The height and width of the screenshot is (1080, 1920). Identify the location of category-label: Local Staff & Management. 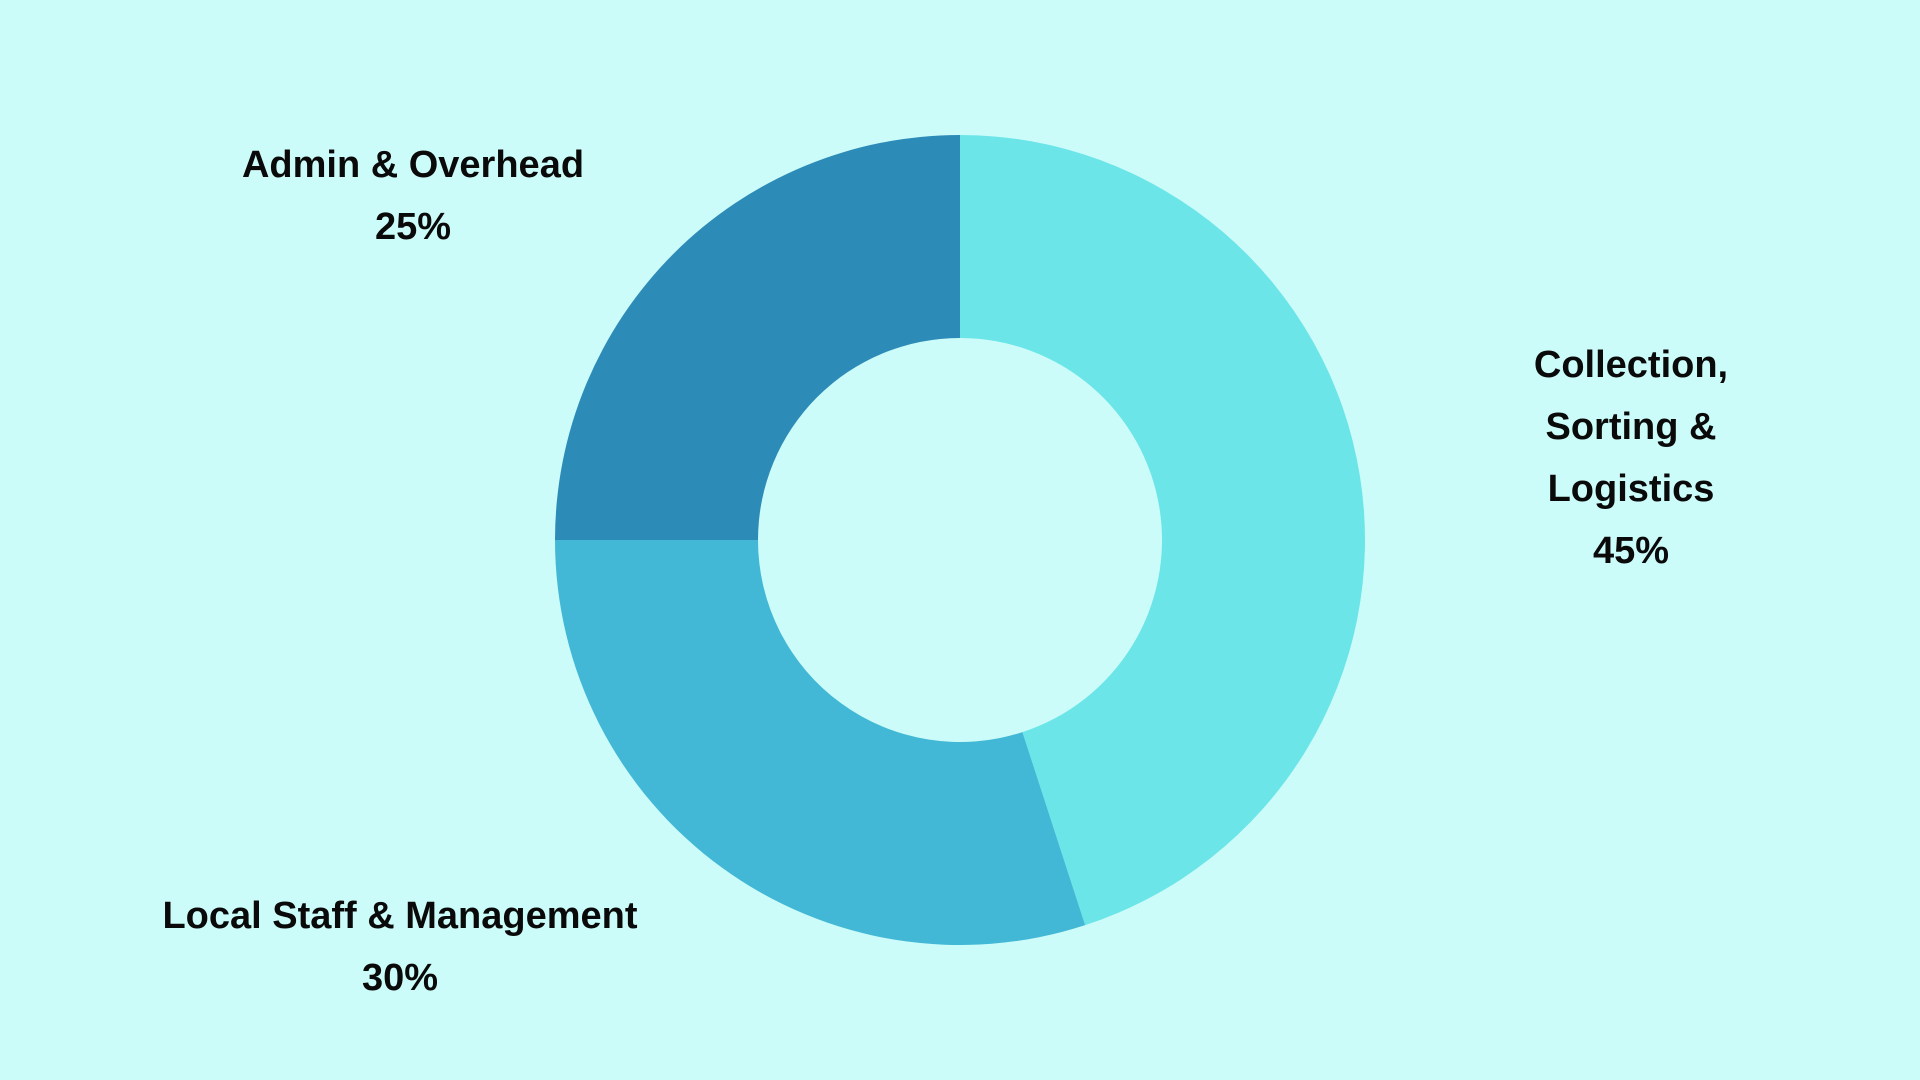
(400, 916).